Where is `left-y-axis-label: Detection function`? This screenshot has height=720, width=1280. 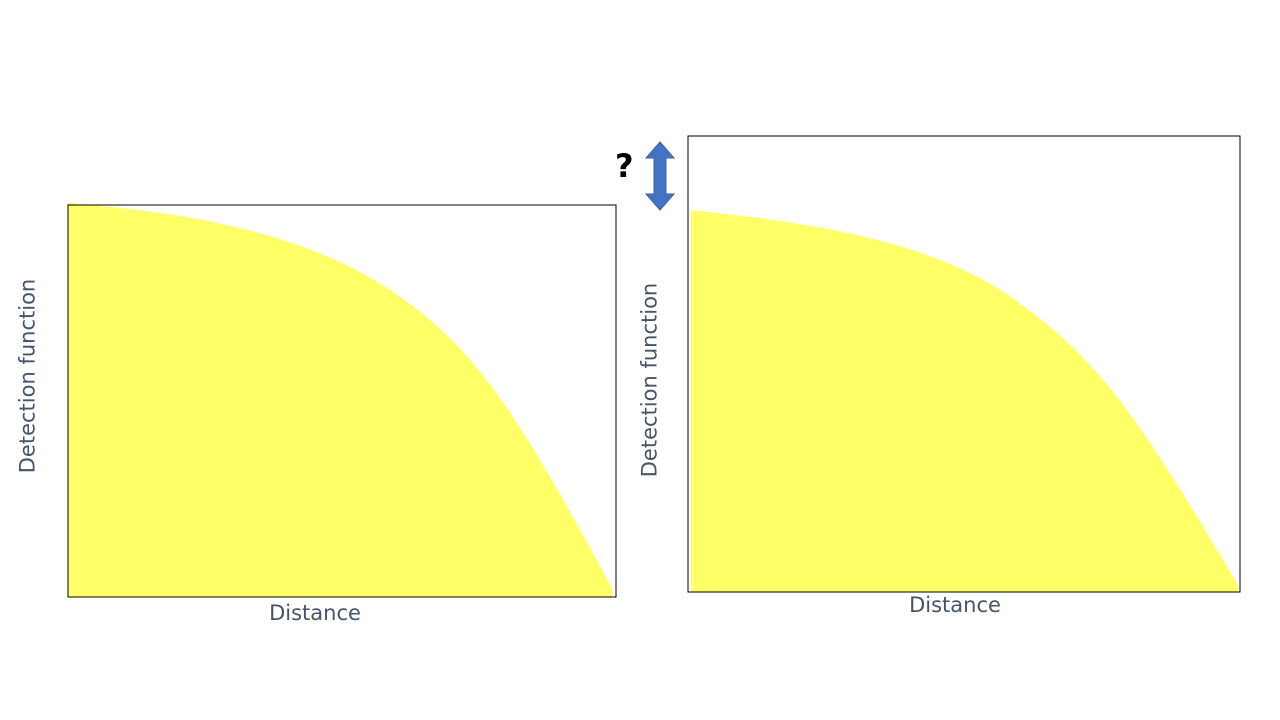
left-y-axis-label: Detection function is located at coordinates (27, 376).